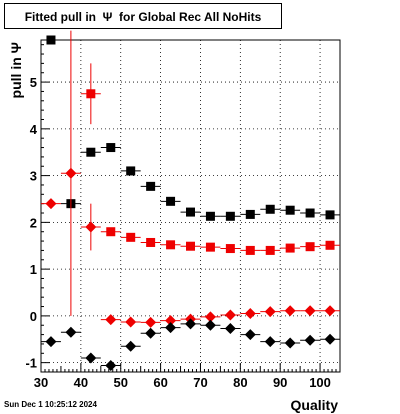  What do you see at coordinates (34, 129) in the screenshot?
I see `y-tick-label: 4` at bounding box center [34, 129].